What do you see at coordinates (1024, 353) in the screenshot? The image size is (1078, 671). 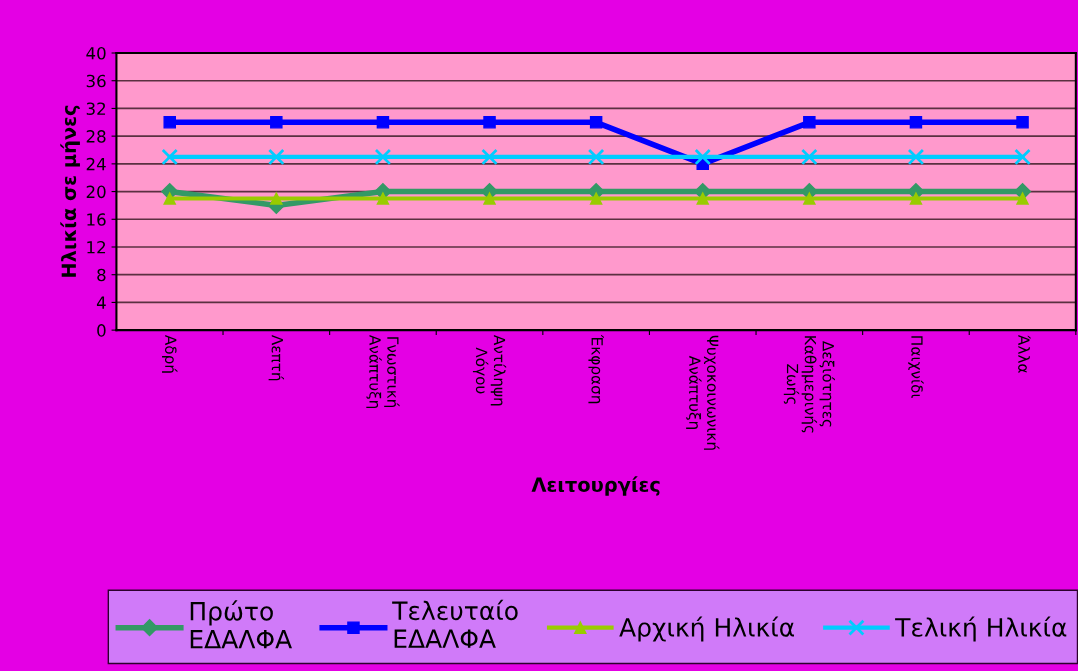 I see `x-tick-label: Άλλα` at bounding box center [1024, 353].